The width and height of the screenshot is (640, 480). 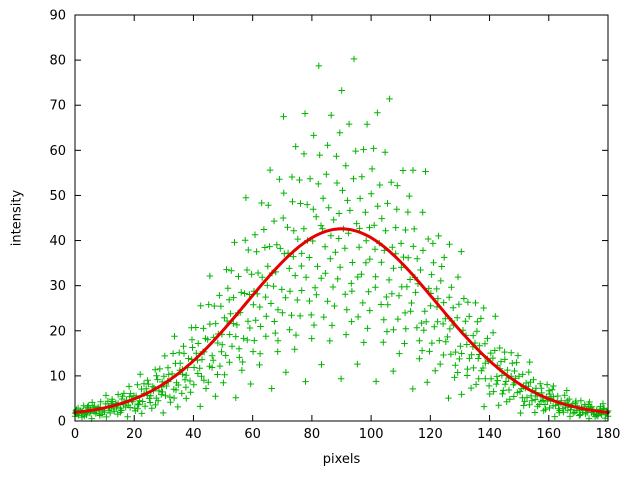 What do you see at coordinates (312, 434) in the screenshot?
I see `x-tick-label: 80` at bounding box center [312, 434].